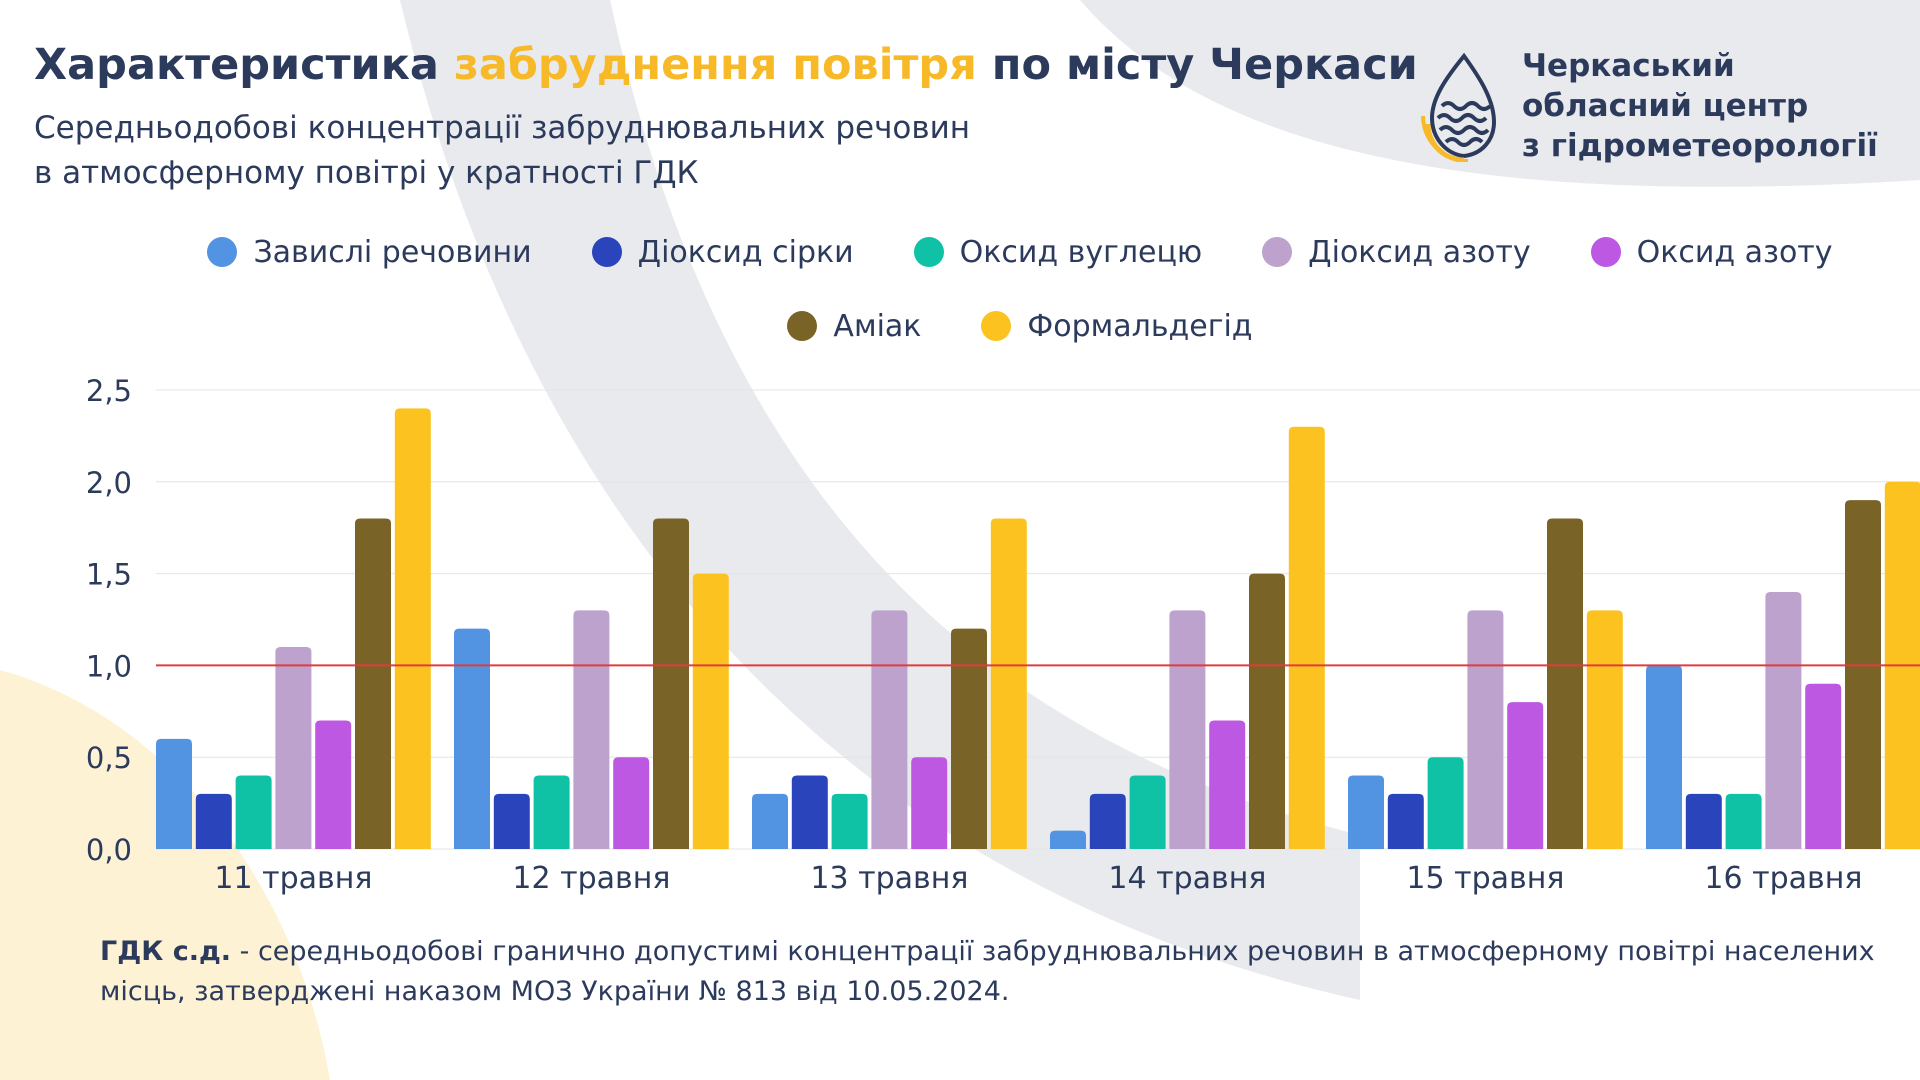  What do you see at coordinates (109, 575) in the screenshot?
I see `y-tick-label: 1,5` at bounding box center [109, 575].